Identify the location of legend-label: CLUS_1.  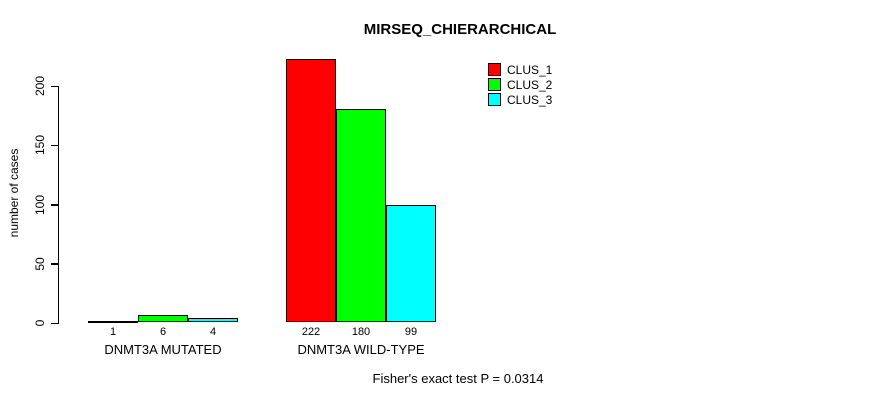
(530, 69).